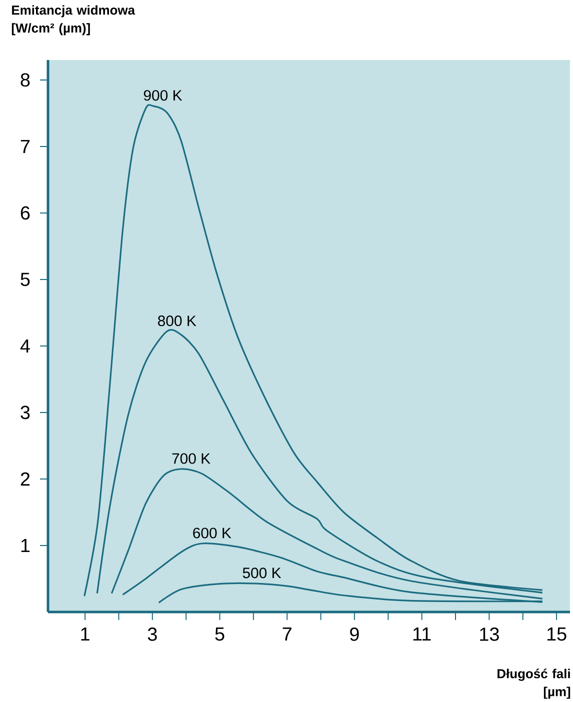 The width and height of the screenshot is (573, 702). Describe the element at coordinates (85, 634) in the screenshot. I see `x-tick-label: 1` at that location.